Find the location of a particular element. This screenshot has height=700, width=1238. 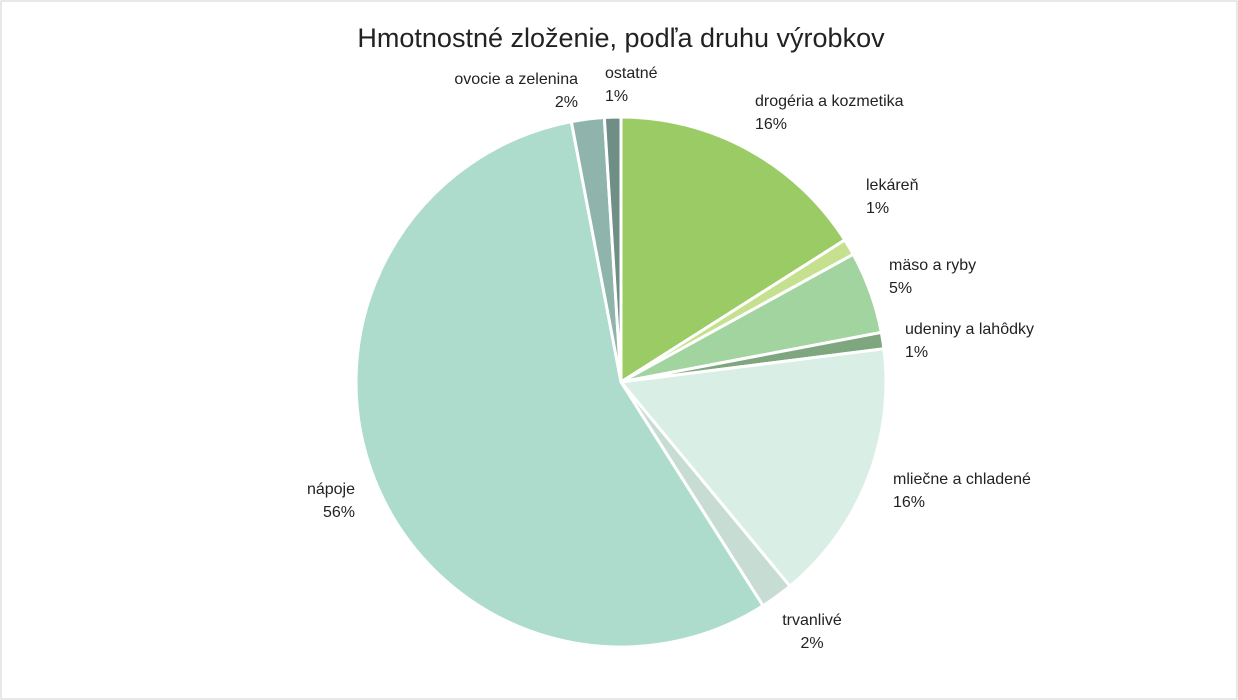

slice-label: nápoje is located at coordinates (331, 489).